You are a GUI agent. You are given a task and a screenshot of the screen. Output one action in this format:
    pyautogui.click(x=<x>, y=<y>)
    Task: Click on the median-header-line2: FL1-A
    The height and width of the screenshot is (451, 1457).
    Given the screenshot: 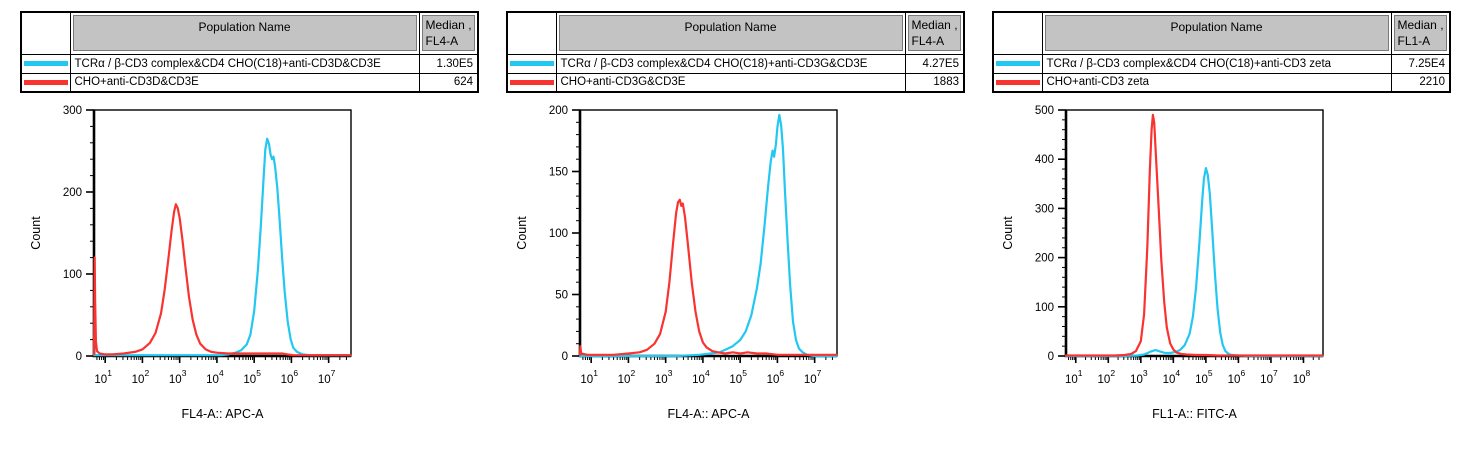 What is the action you would take?
    pyautogui.click(x=1414, y=41)
    